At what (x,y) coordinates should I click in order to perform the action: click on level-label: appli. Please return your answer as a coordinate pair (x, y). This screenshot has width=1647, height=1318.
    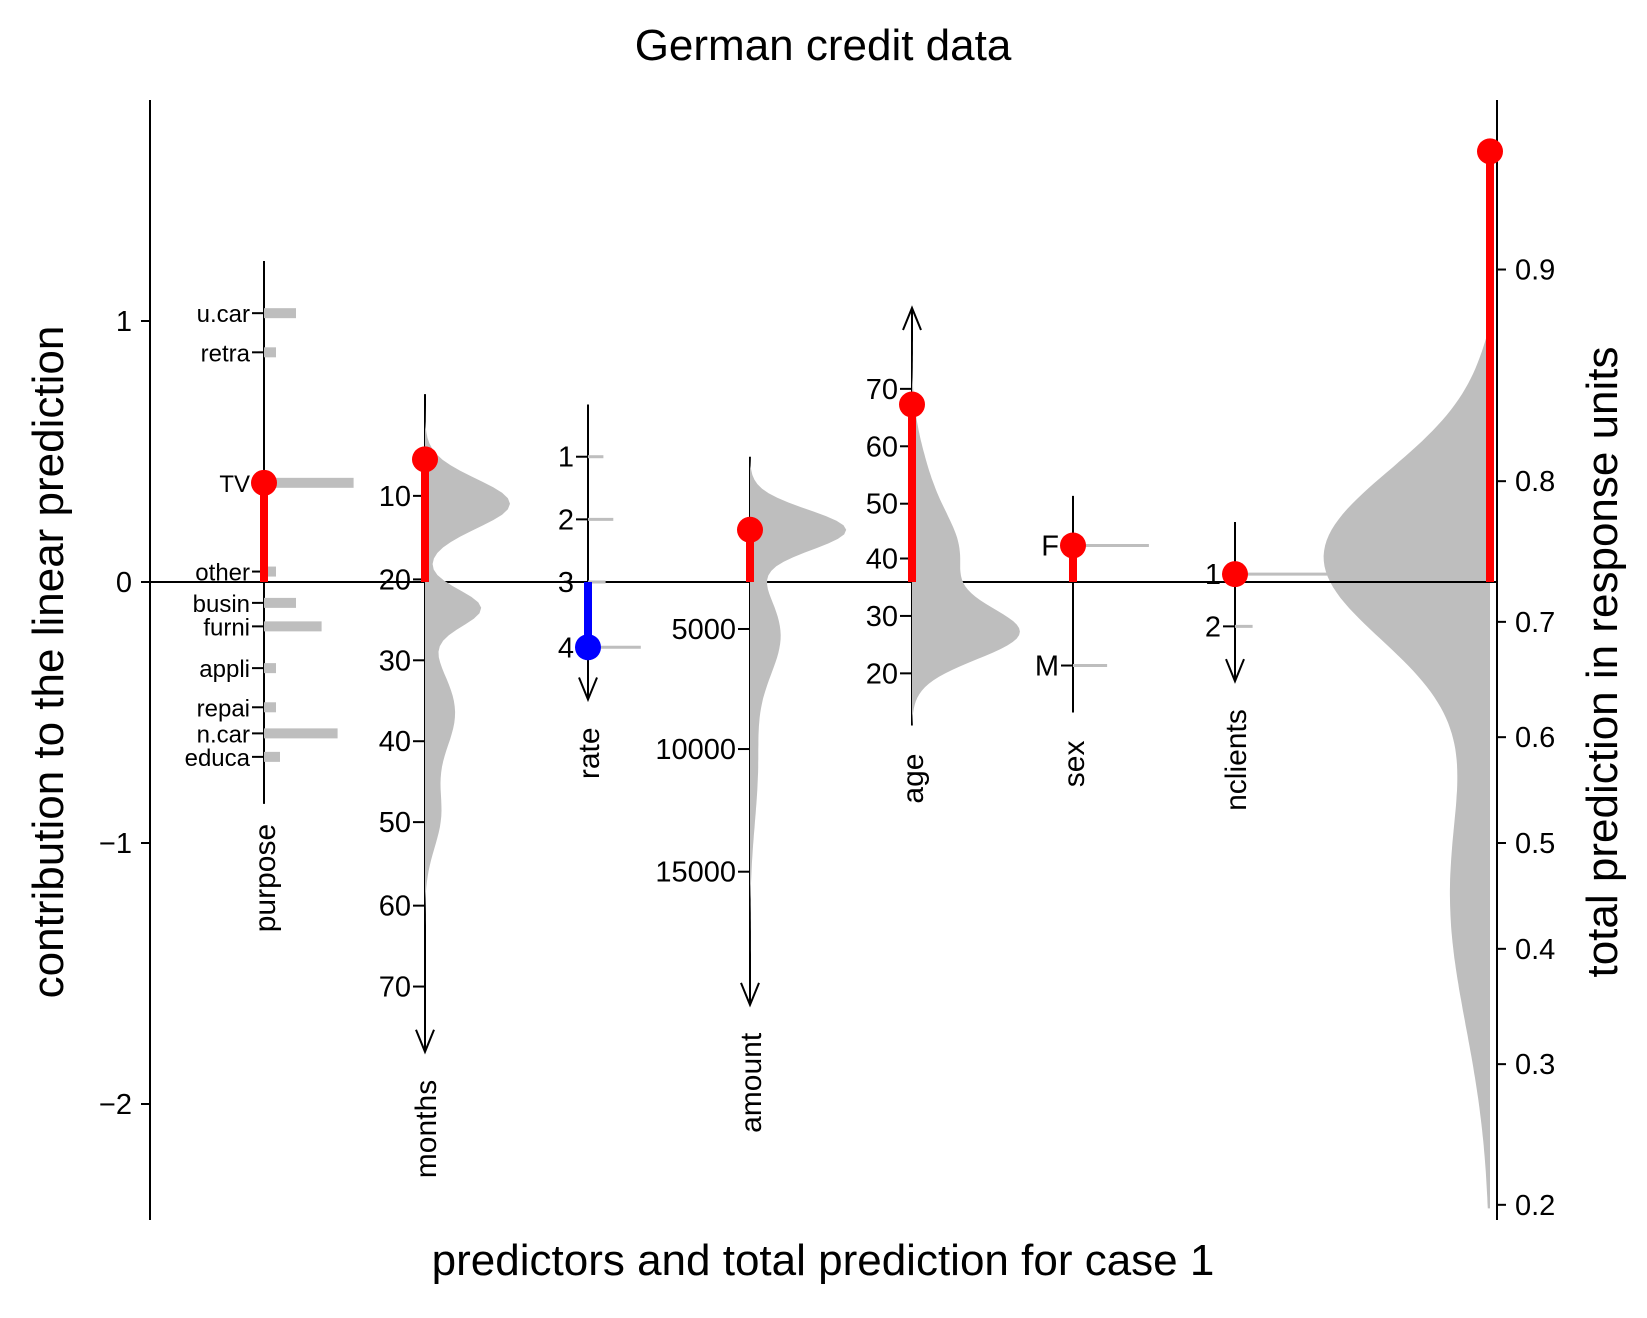
    Looking at the image, I should click on (224, 669).